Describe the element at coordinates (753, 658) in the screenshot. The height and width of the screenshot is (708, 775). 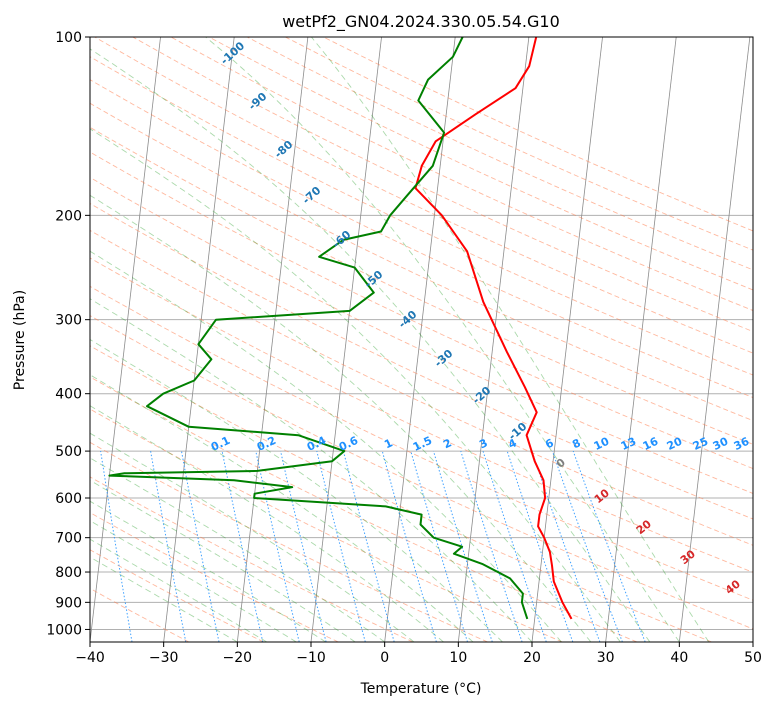
I see `x-tick-label: 50` at that location.